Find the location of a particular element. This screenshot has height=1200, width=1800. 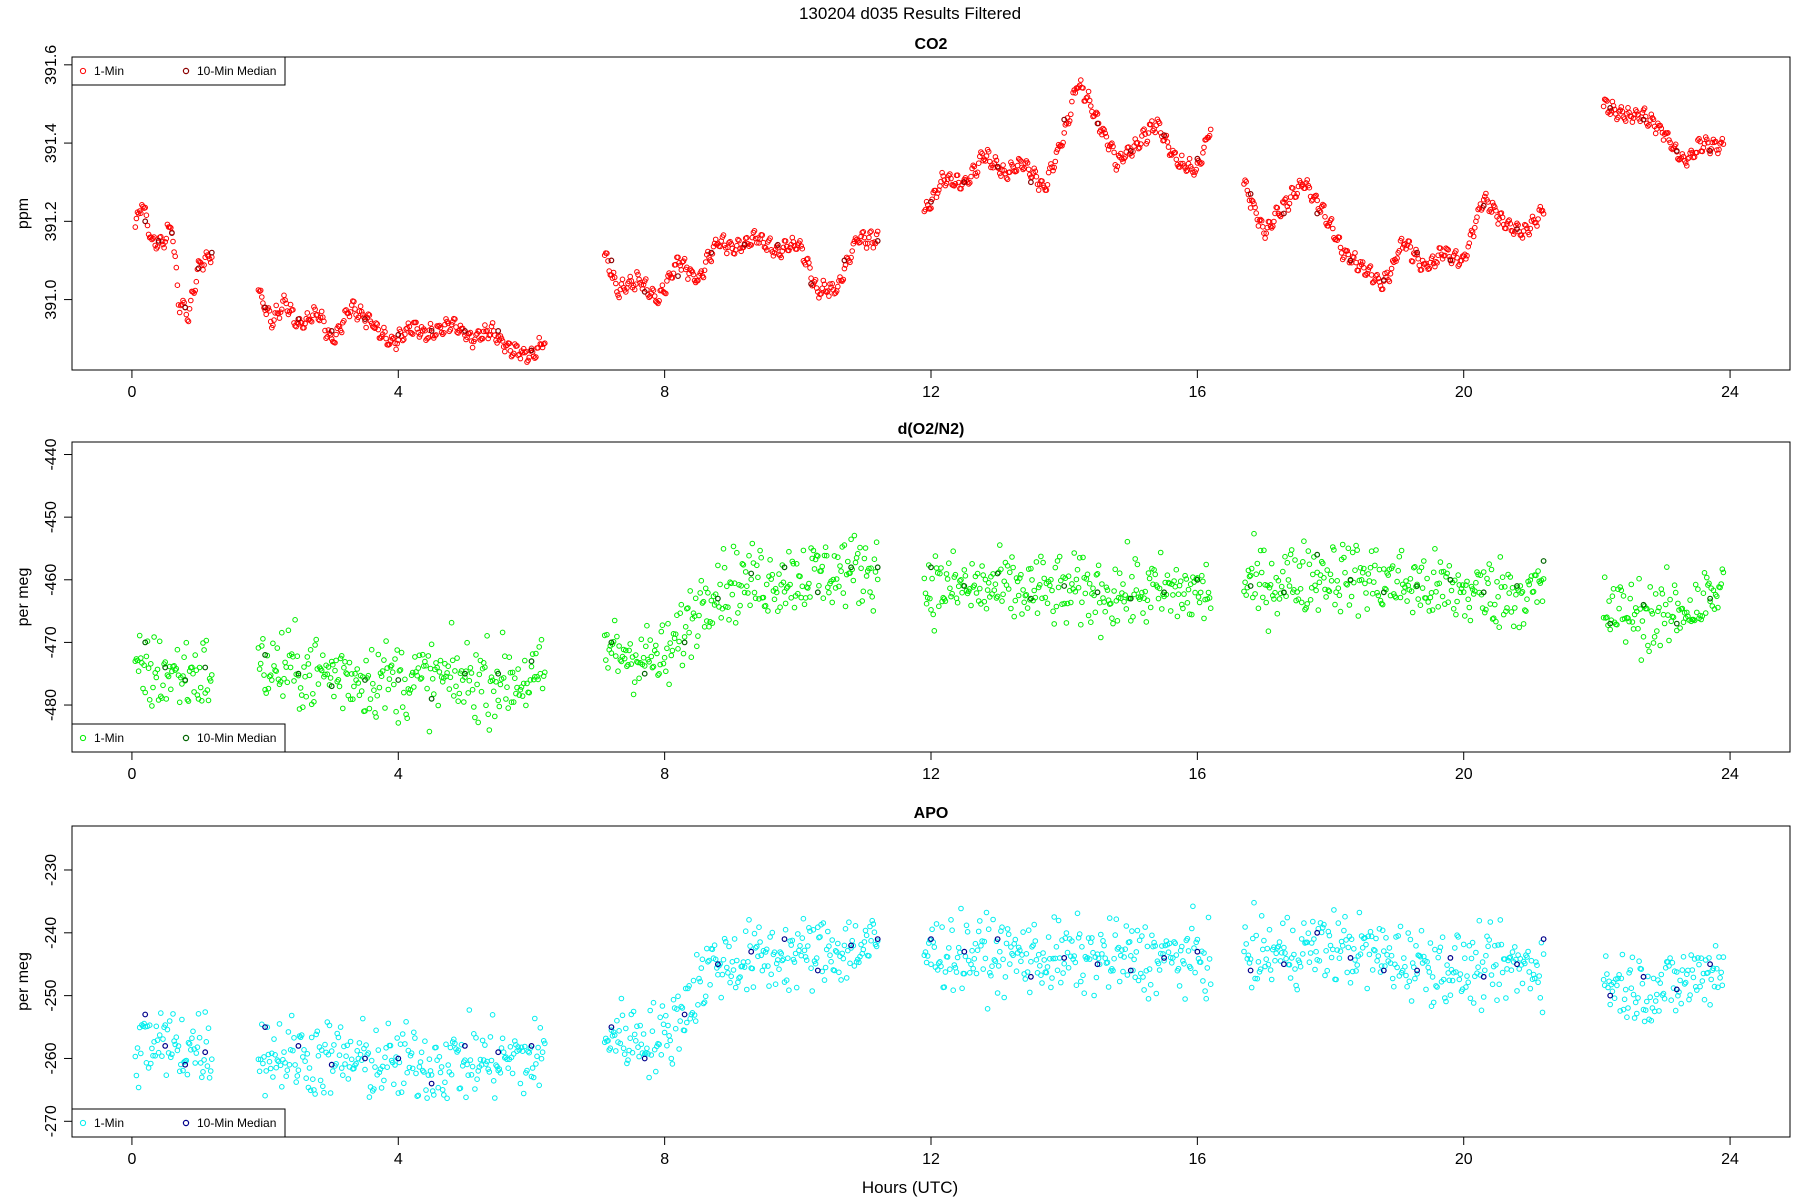

x-tick-label: 0 is located at coordinates (131, 392).